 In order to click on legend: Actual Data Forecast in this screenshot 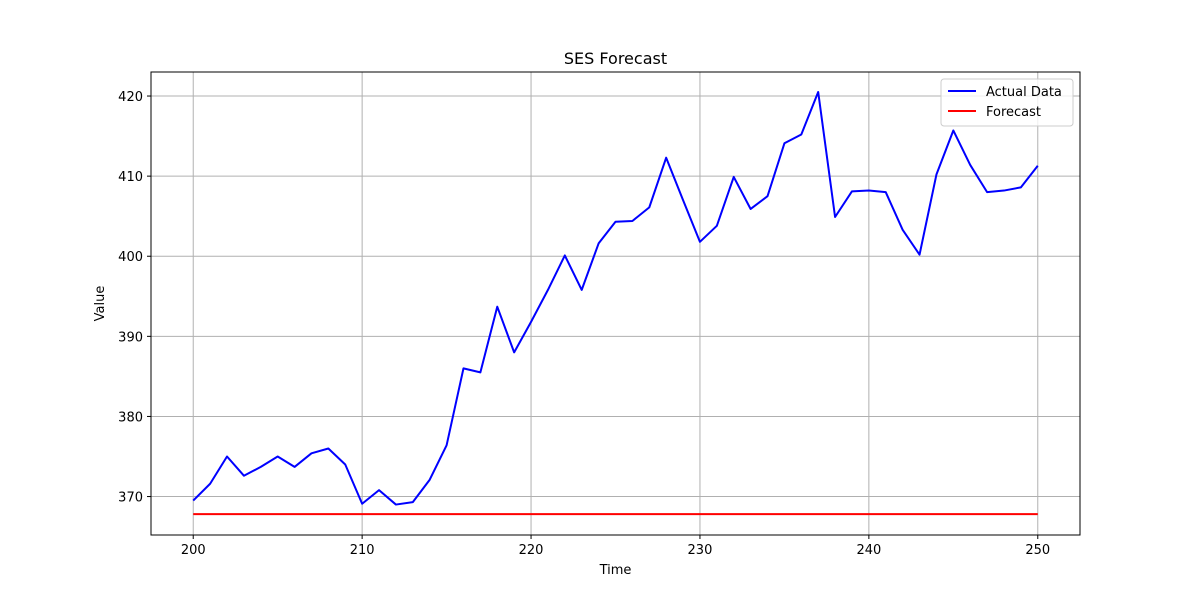, I will do `click(1007, 102)`.